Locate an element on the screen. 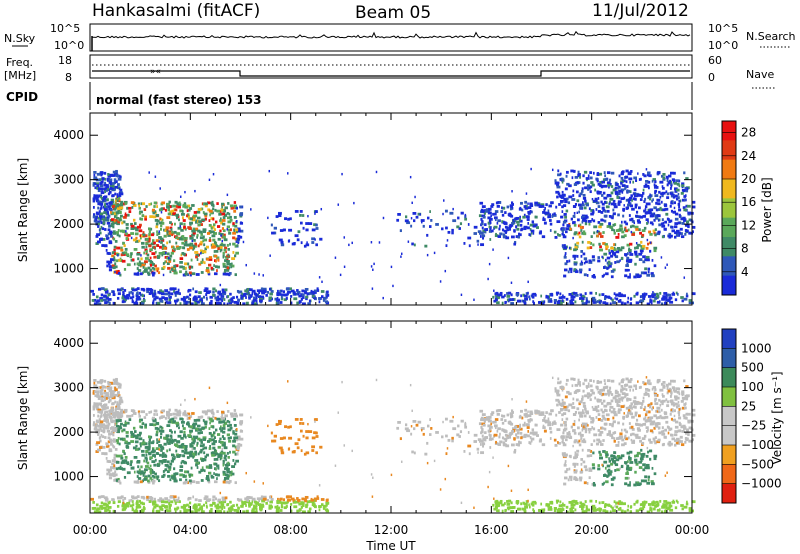 This screenshot has width=800, height=554. noise-tick-top-right: 10^5 is located at coordinates (723, 28).